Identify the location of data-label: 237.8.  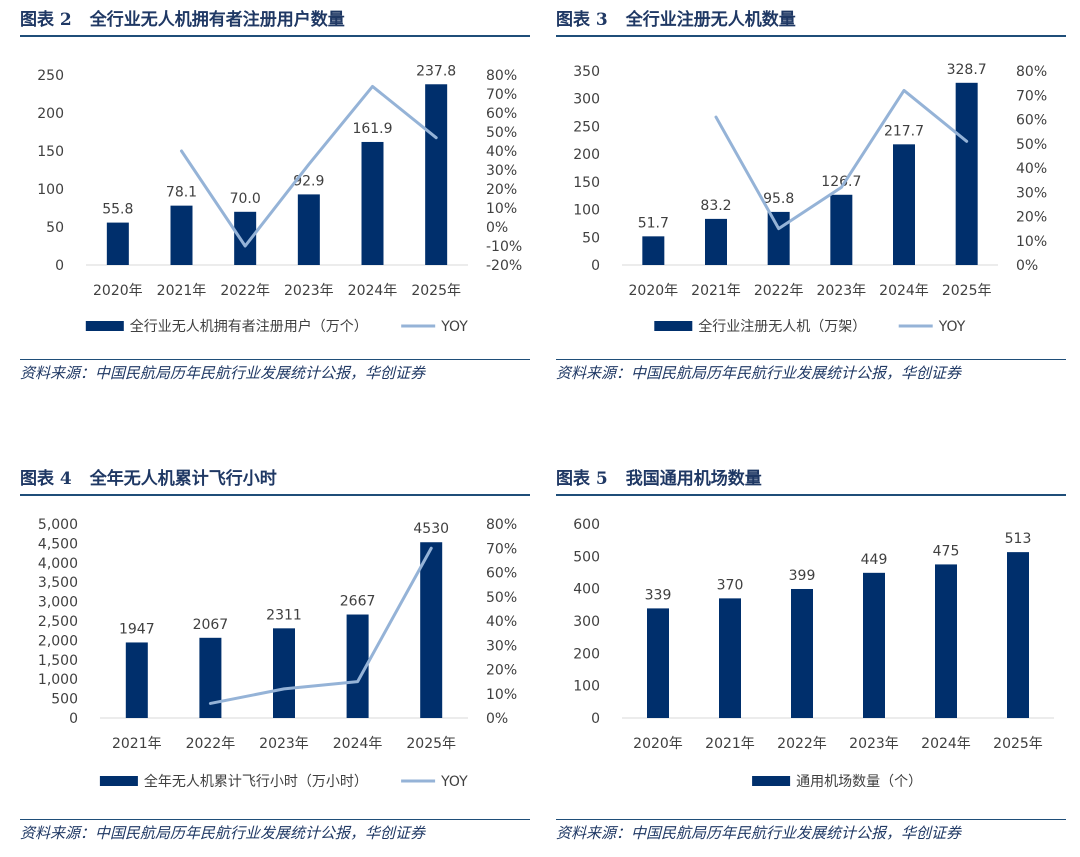
(436, 71).